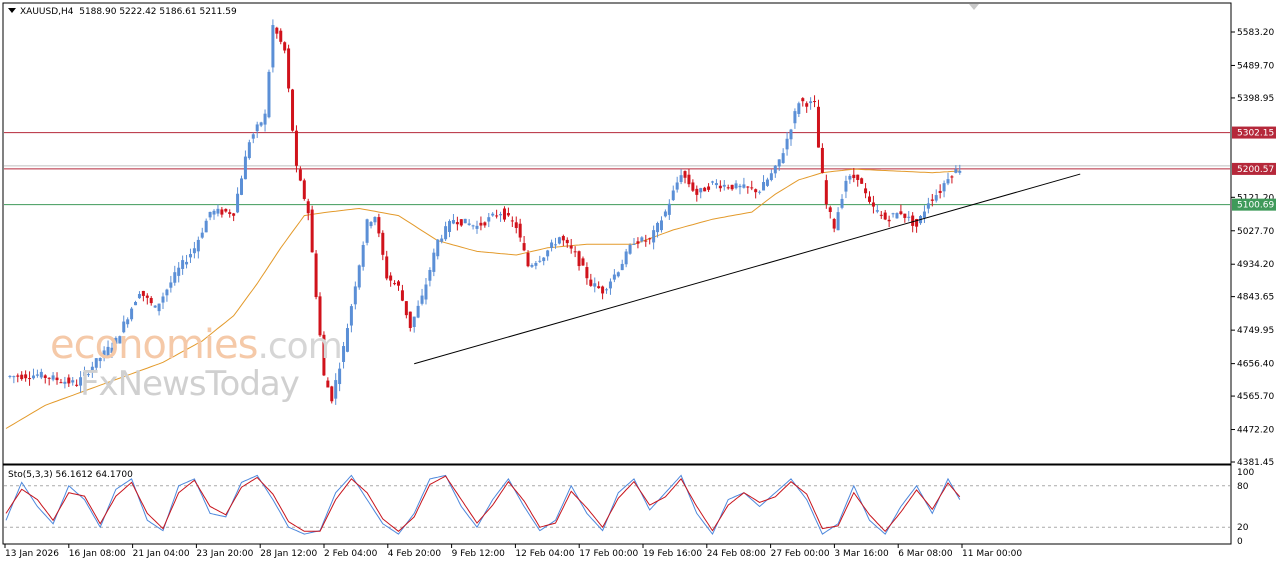 Image resolution: width=1280 pixels, height=567 pixels. I want to click on y-tick-label: 4472.20, so click(1255, 431).